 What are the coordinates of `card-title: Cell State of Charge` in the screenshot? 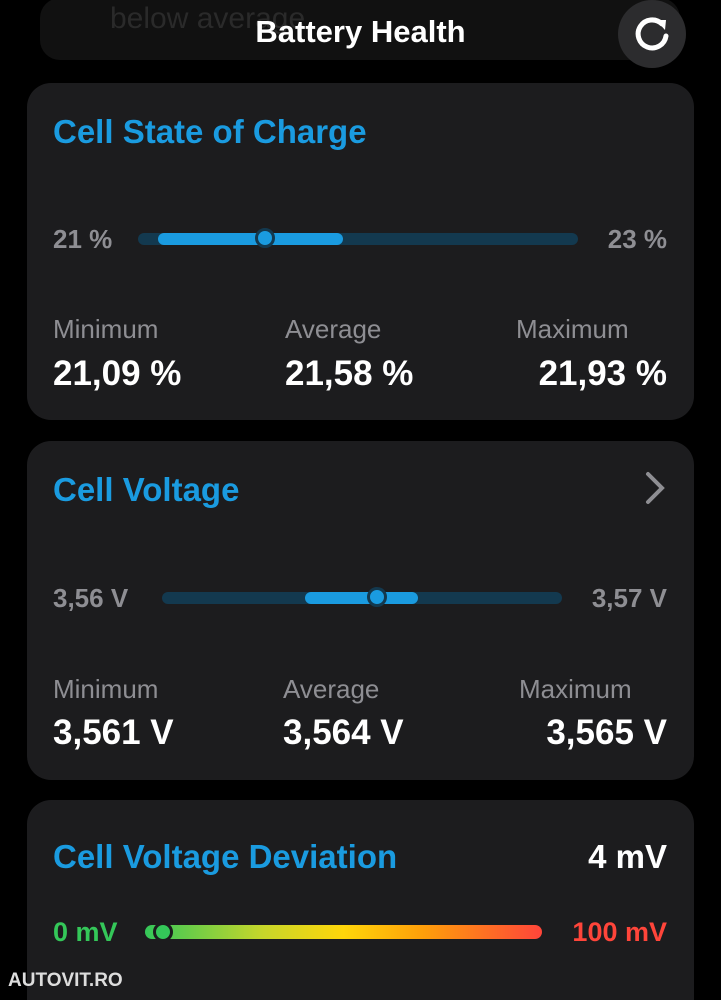 It's located at (210, 131).